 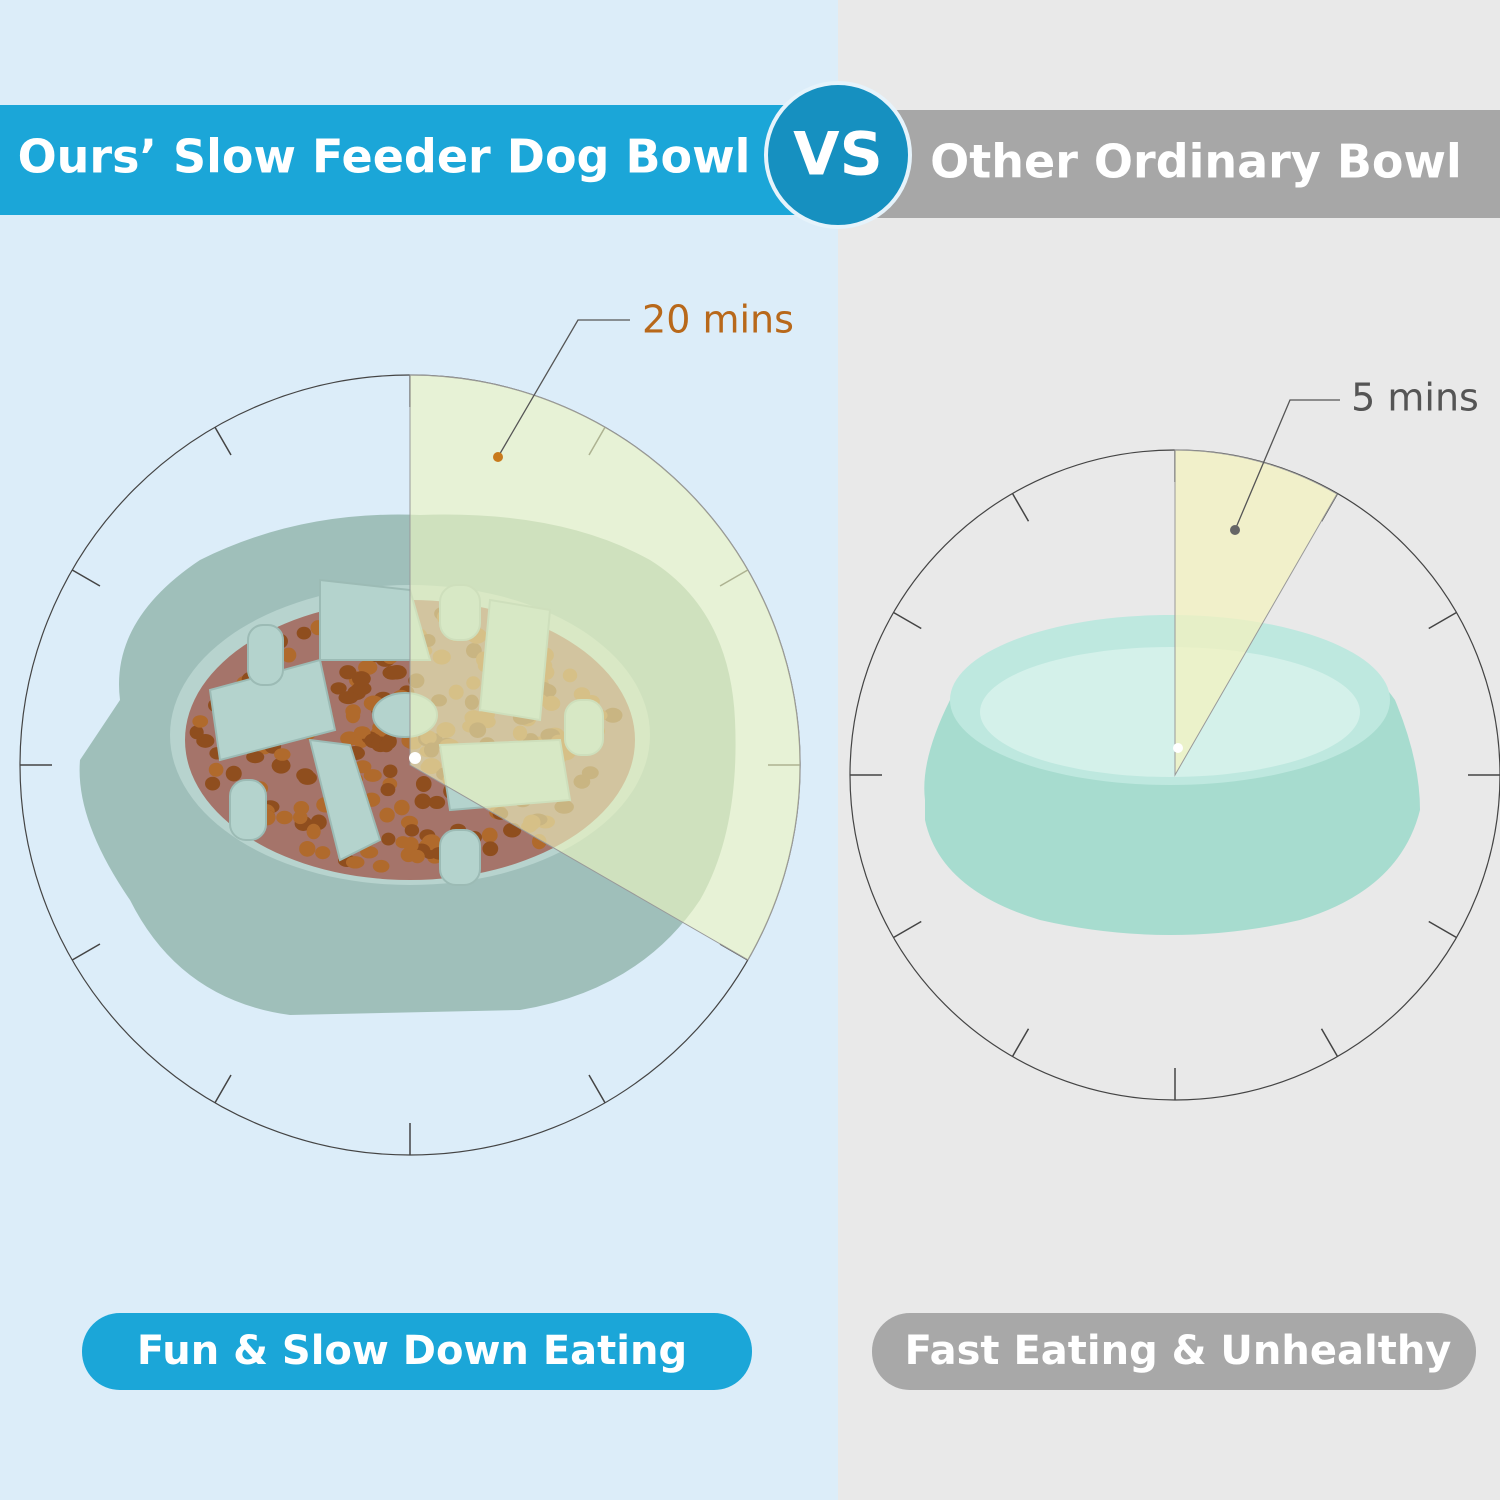 What do you see at coordinates (1178, 1351) in the screenshot?
I see `right-caption: Fast Eating & Unhealthy` at bounding box center [1178, 1351].